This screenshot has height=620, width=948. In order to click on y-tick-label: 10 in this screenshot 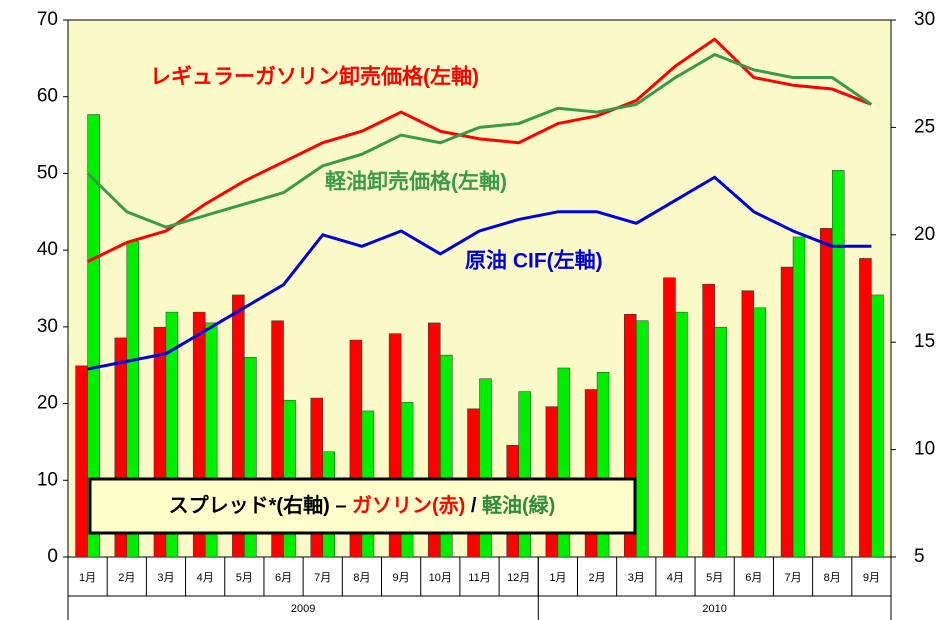, I will do `click(47, 479)`.